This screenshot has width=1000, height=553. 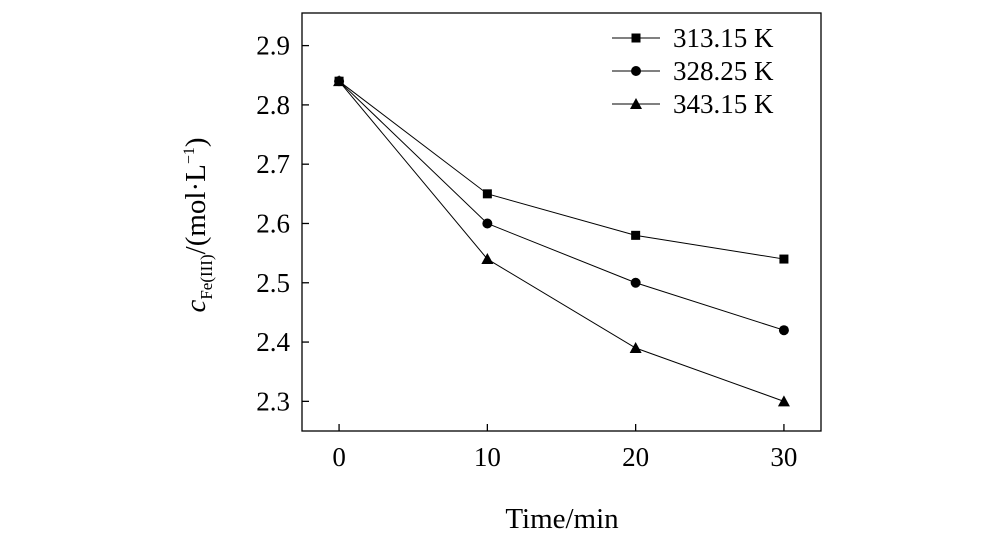 I want to click on y-axis-superscript: −1, so click(x=189, y=155).